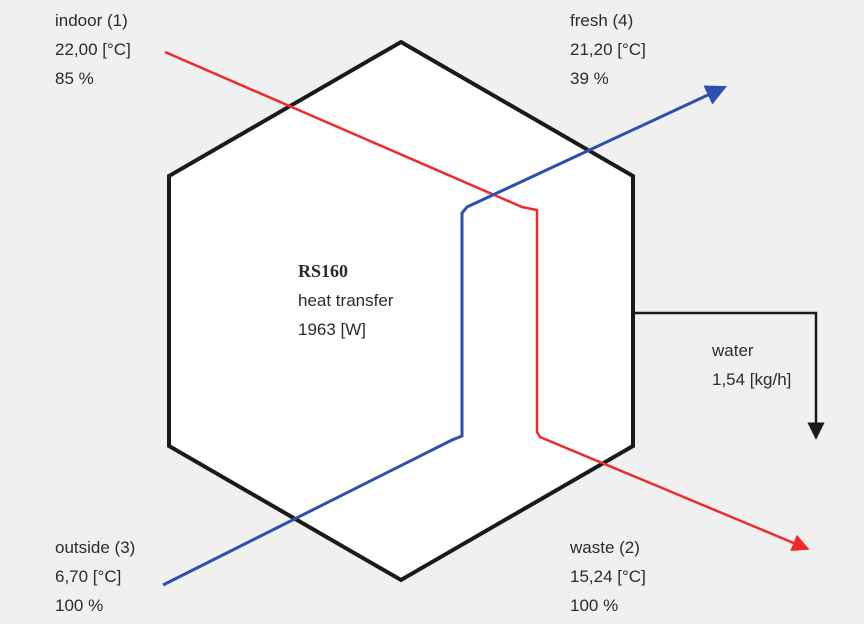  I want to click on water-drain-arrow, so click(729, 375).